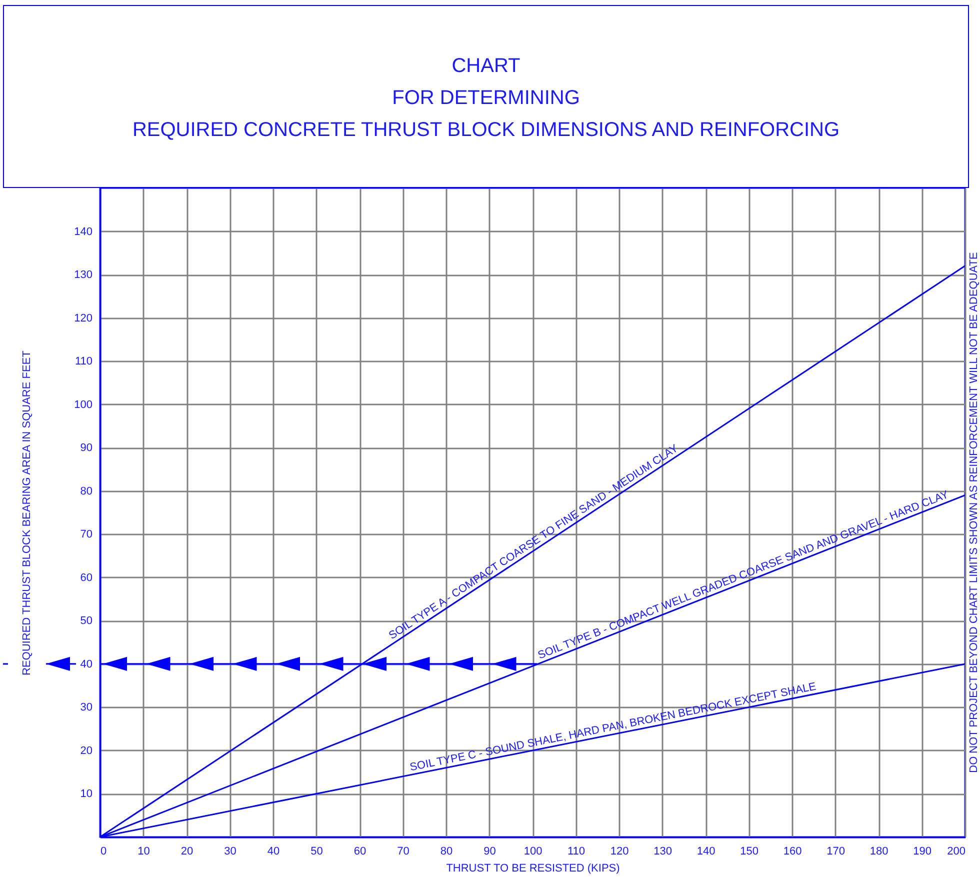  I want to click on x-tick-label: 40, so click(273, 852).